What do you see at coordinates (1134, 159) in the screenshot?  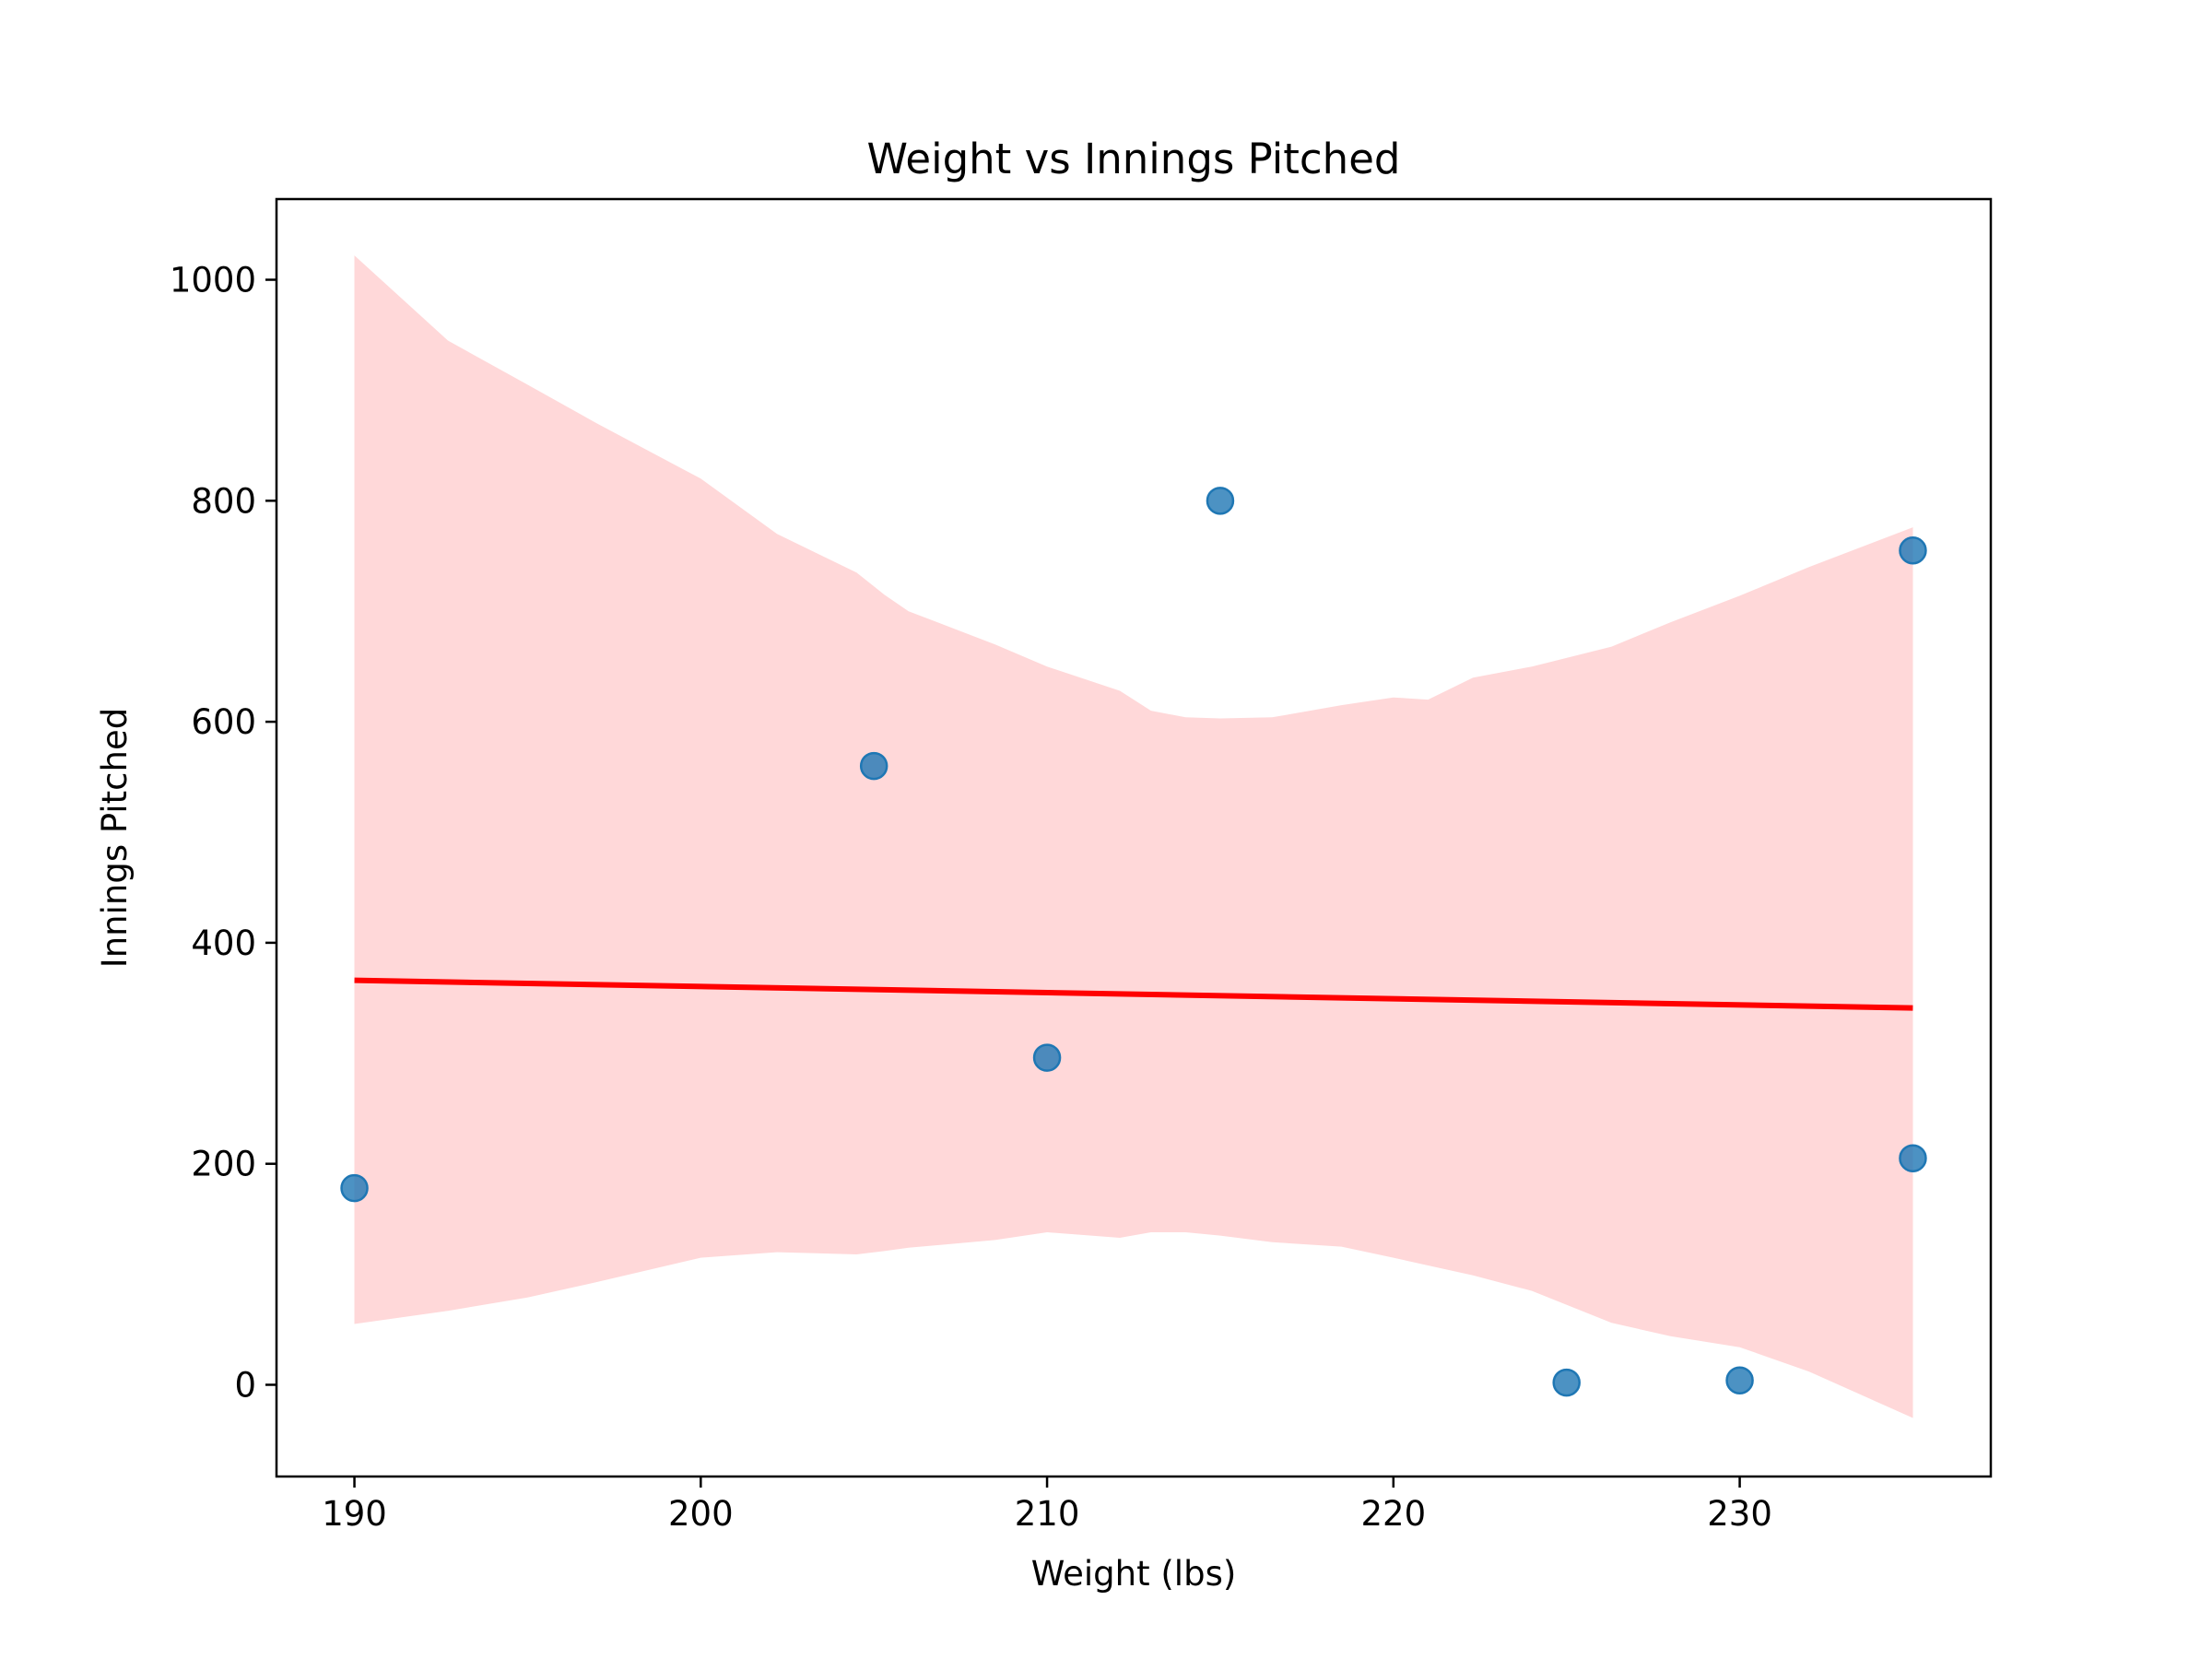 I see `chart-title: Weight vs Innings Pitched` at bounding box center [1134, 159].